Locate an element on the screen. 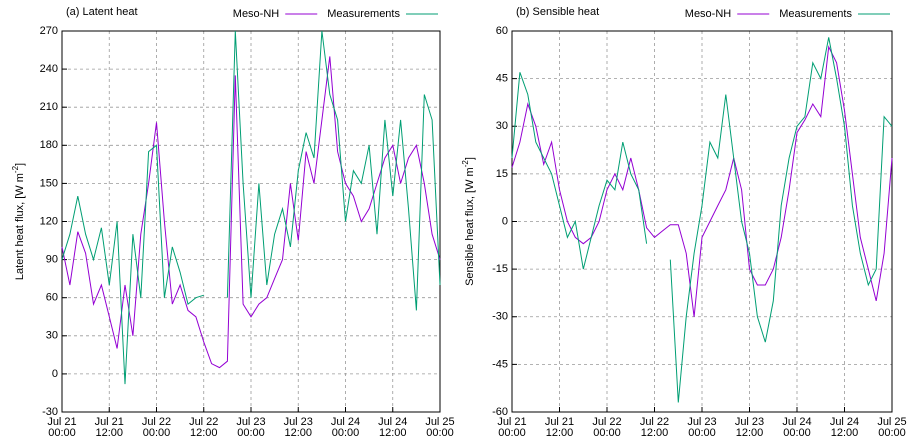 The height and width of the screenshot is (446, 910). y-tick-label: -60 is located at coordinates (500, 412).